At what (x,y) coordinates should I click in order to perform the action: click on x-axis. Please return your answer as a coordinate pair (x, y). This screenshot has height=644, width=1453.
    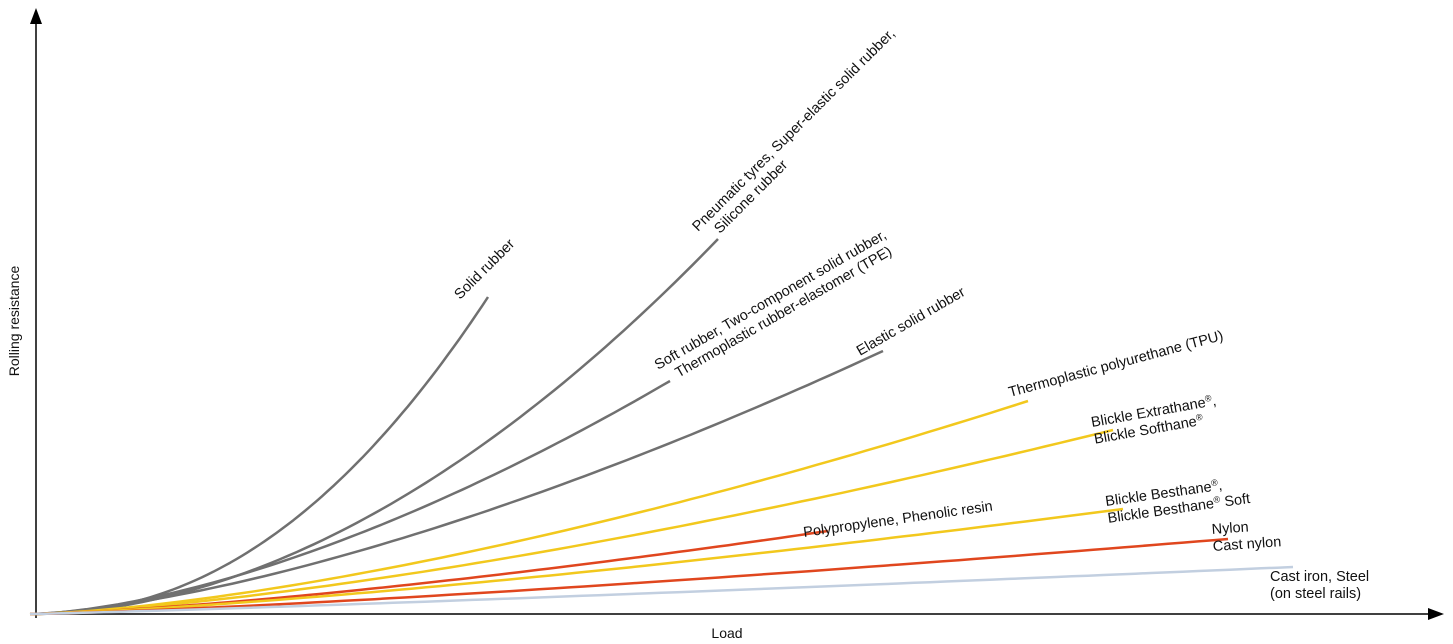
    Looking at the image, I should click on (737, 614).